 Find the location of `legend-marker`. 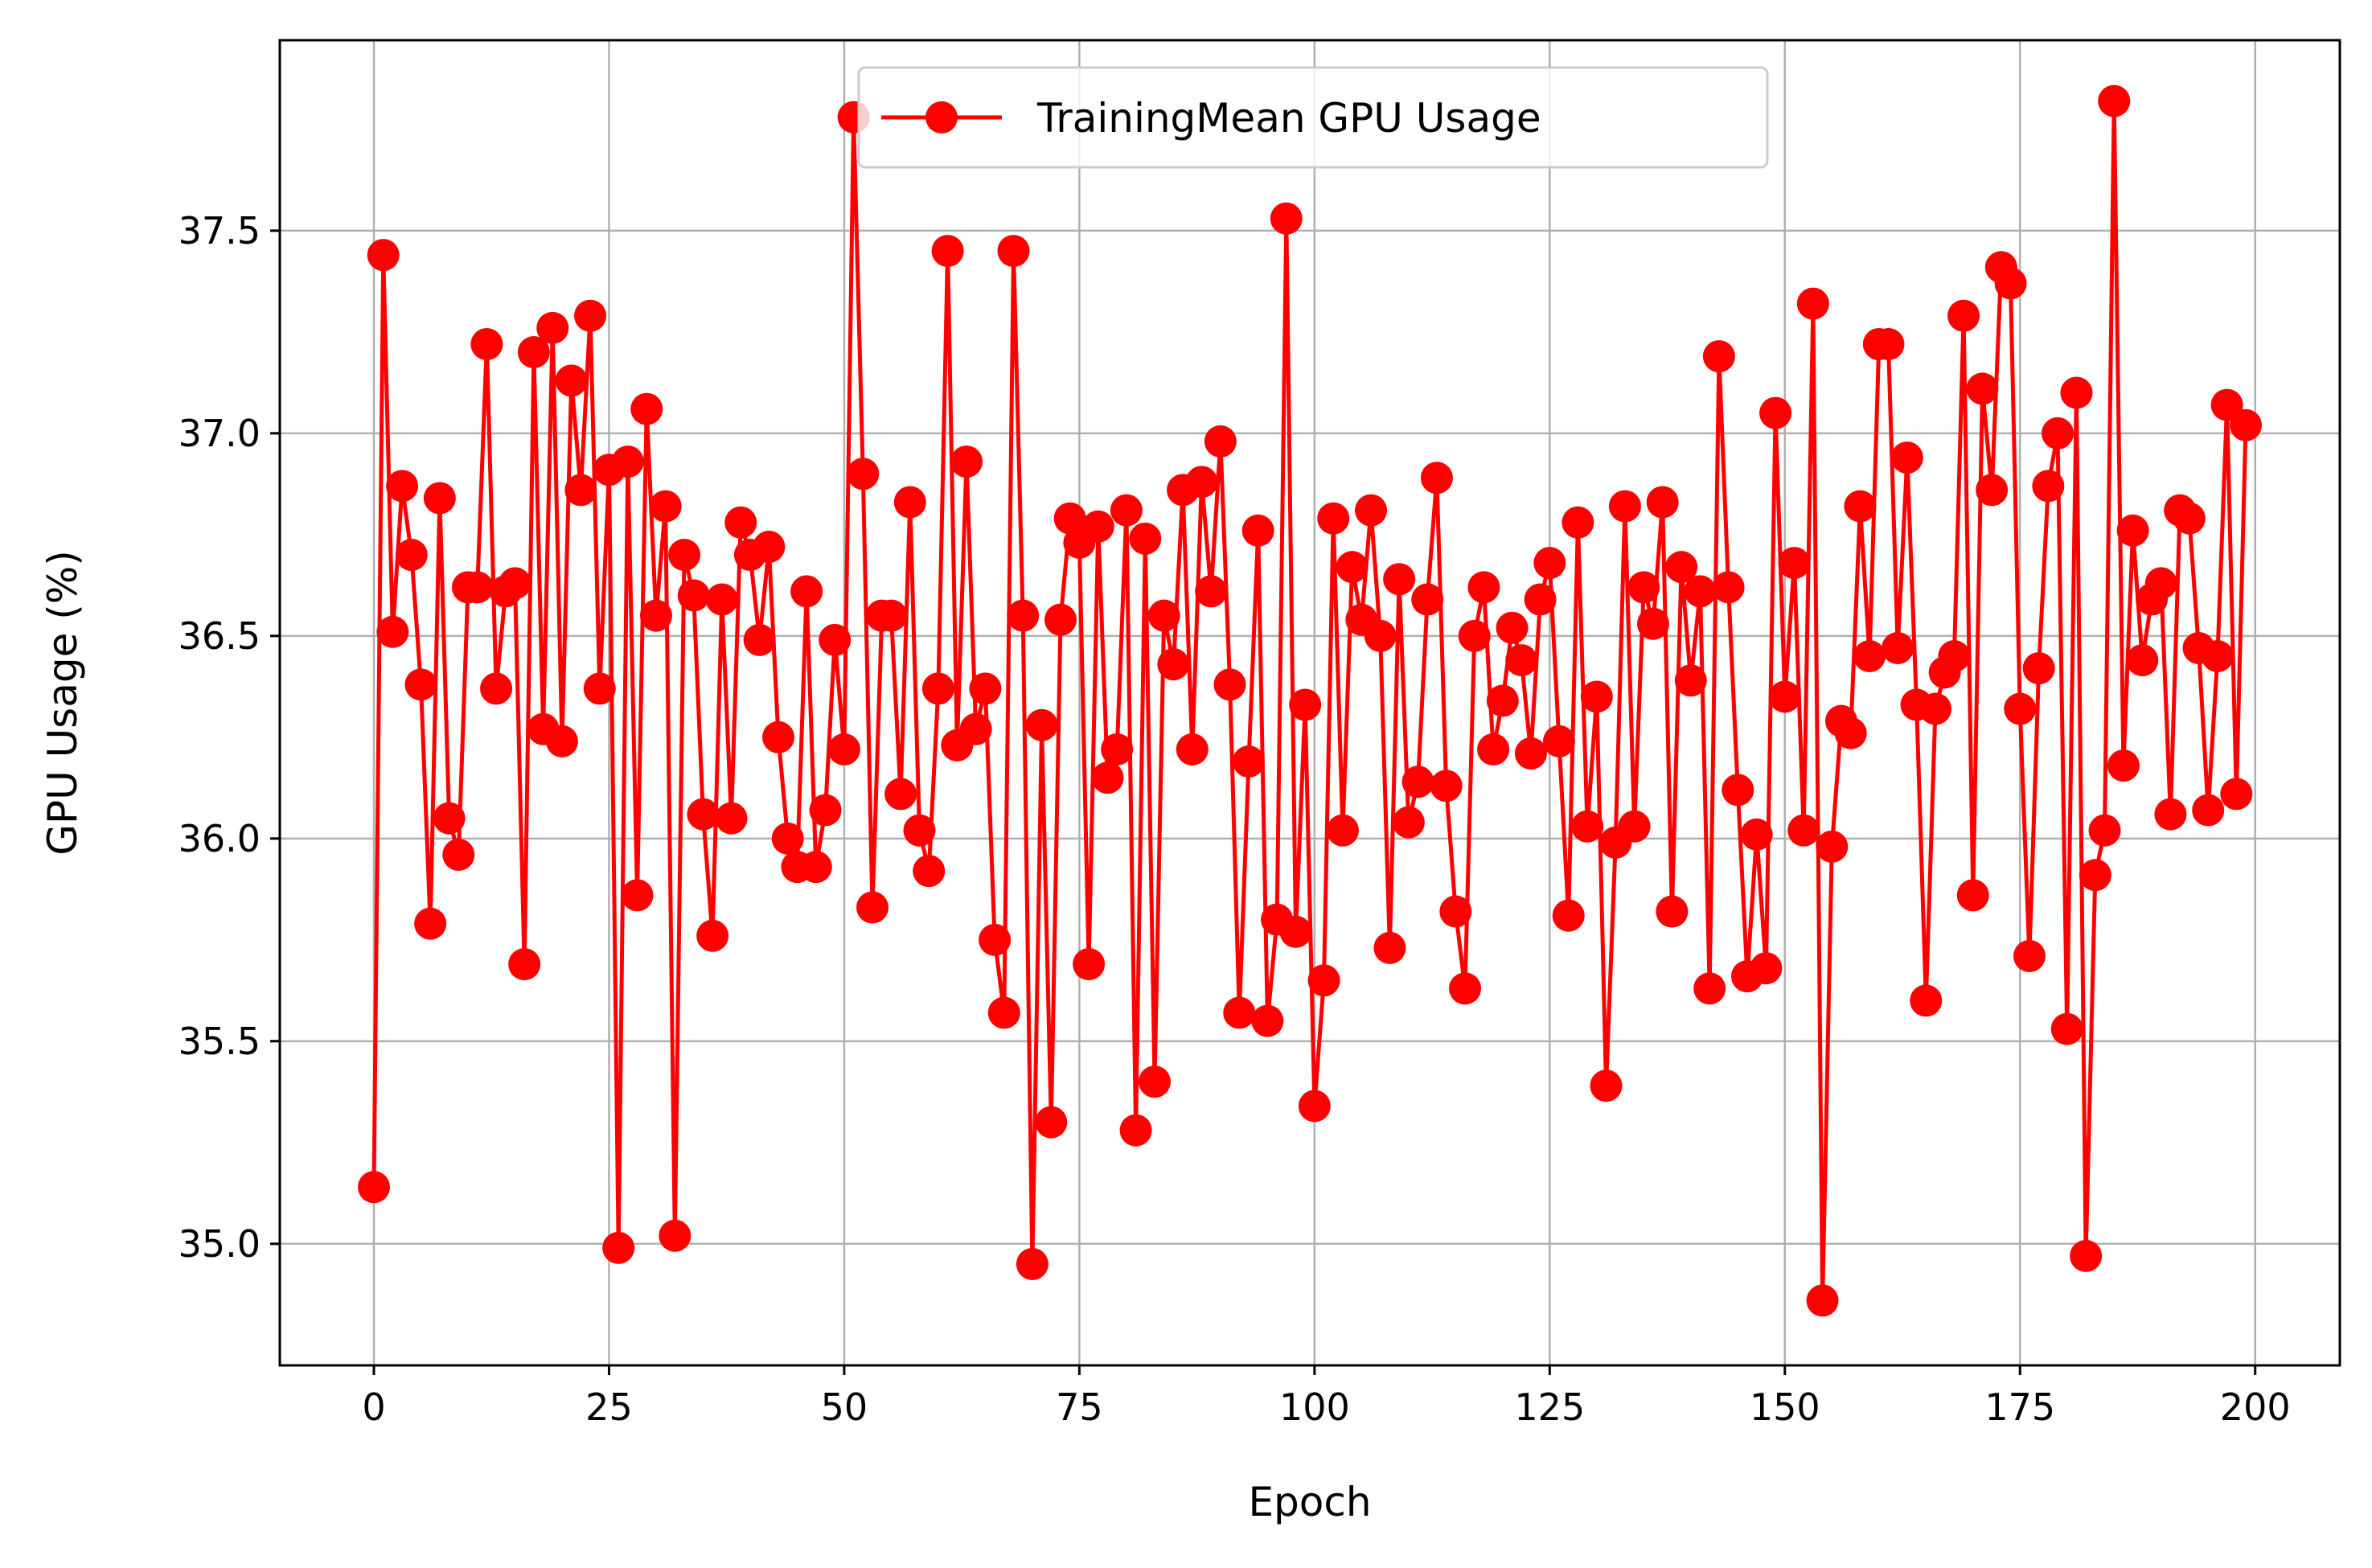

legend-marker is located at coordinates (941, 117).